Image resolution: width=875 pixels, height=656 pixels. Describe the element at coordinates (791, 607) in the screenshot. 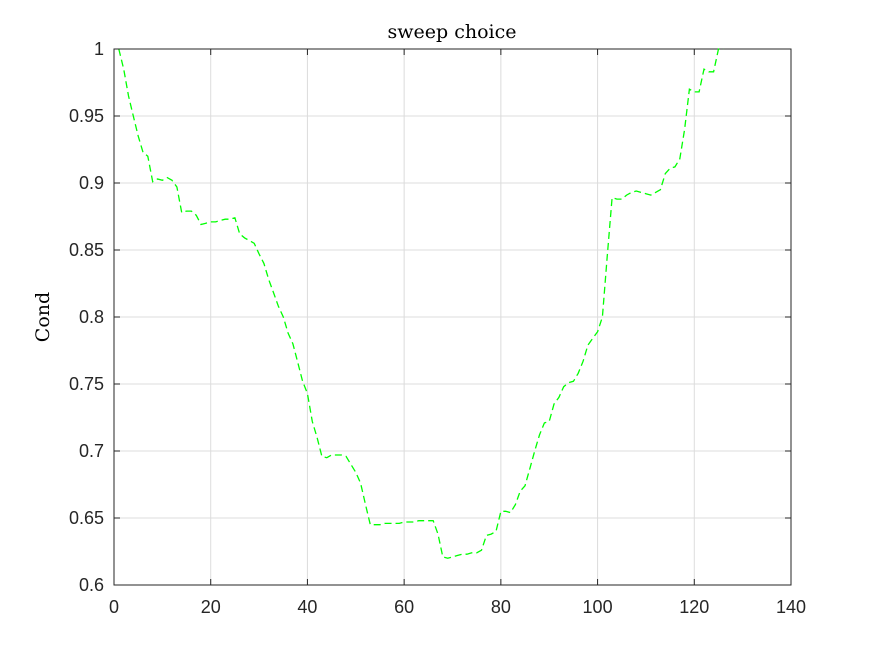

I see `x-tick-label: 140` at that location.